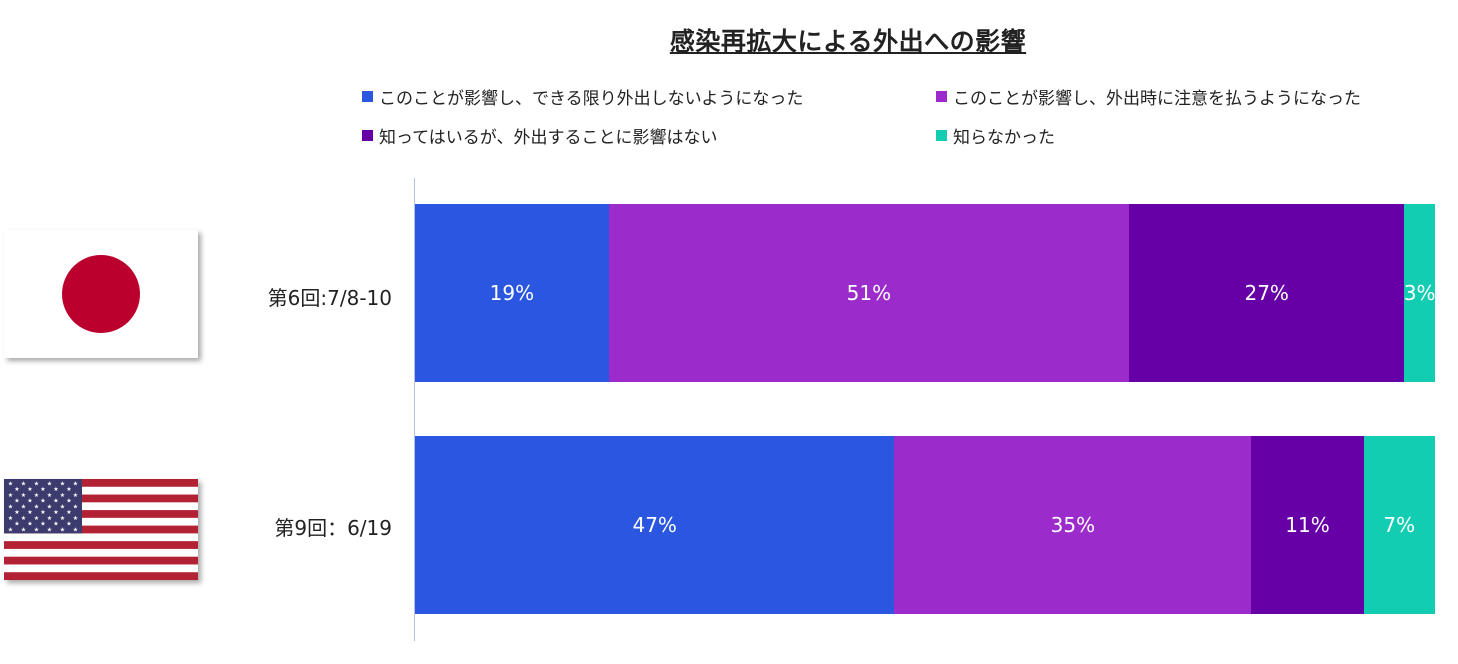 The image size is (1458, 664). I want to click on data-label: 11%, so click(1307, 525).